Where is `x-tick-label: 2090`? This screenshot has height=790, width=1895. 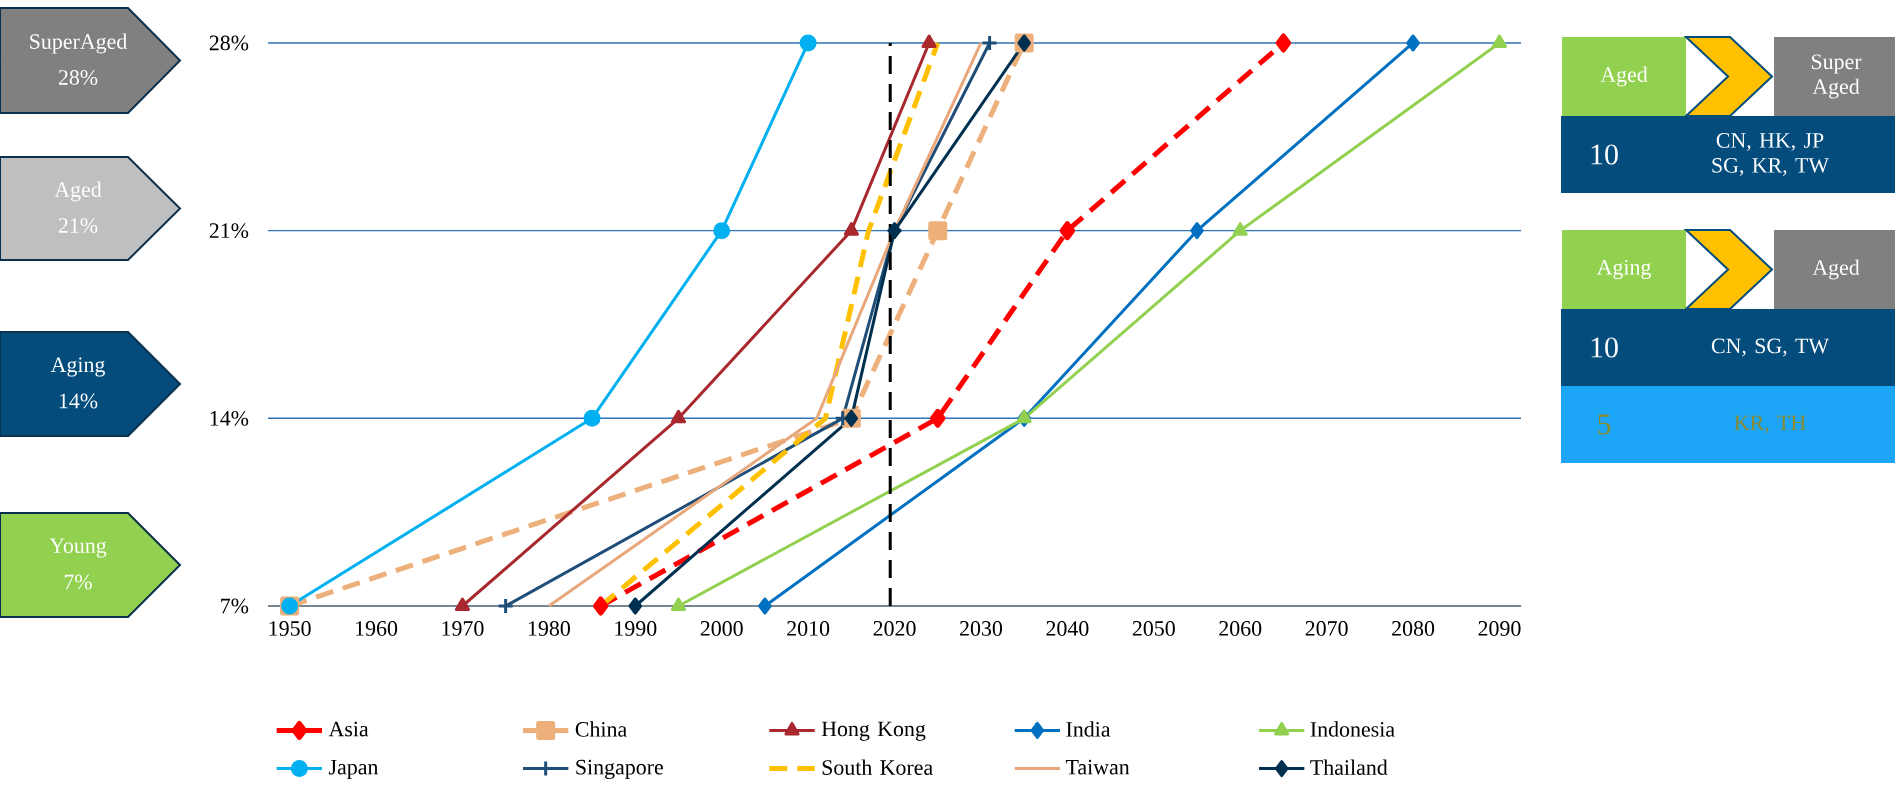
x-tick-label: 2090 is located at coordinates (1499, 628).